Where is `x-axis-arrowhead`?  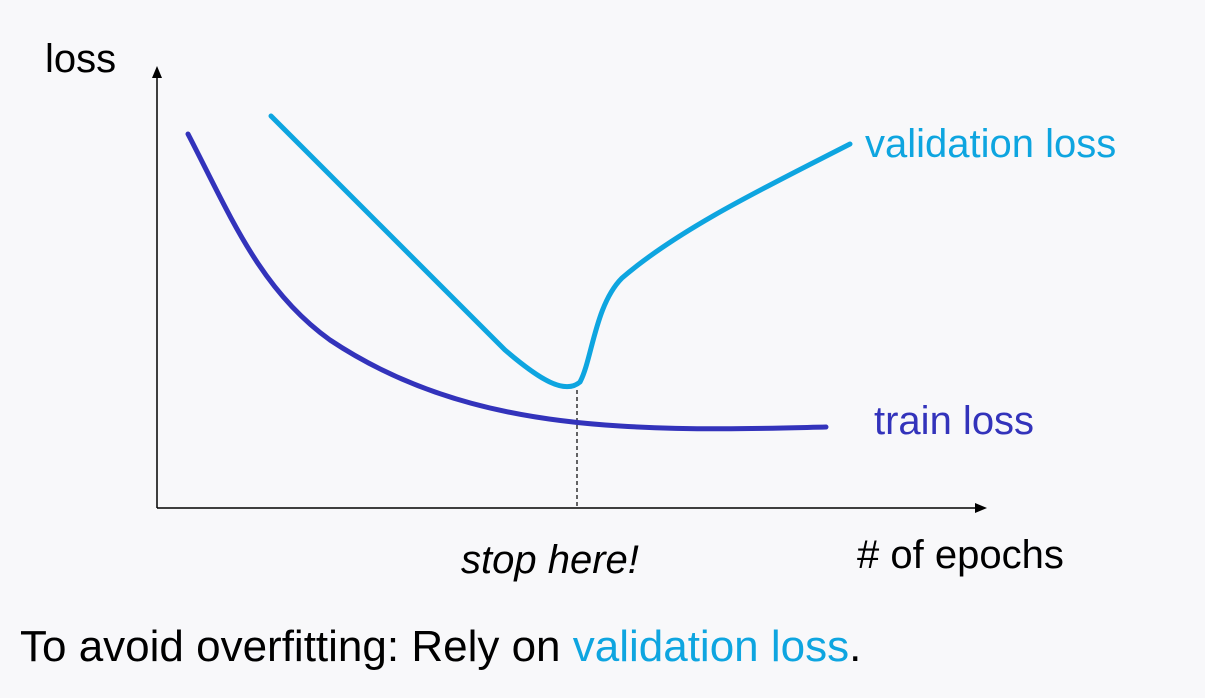
x-axis-arrowhead is located at coordinates (981, 508).